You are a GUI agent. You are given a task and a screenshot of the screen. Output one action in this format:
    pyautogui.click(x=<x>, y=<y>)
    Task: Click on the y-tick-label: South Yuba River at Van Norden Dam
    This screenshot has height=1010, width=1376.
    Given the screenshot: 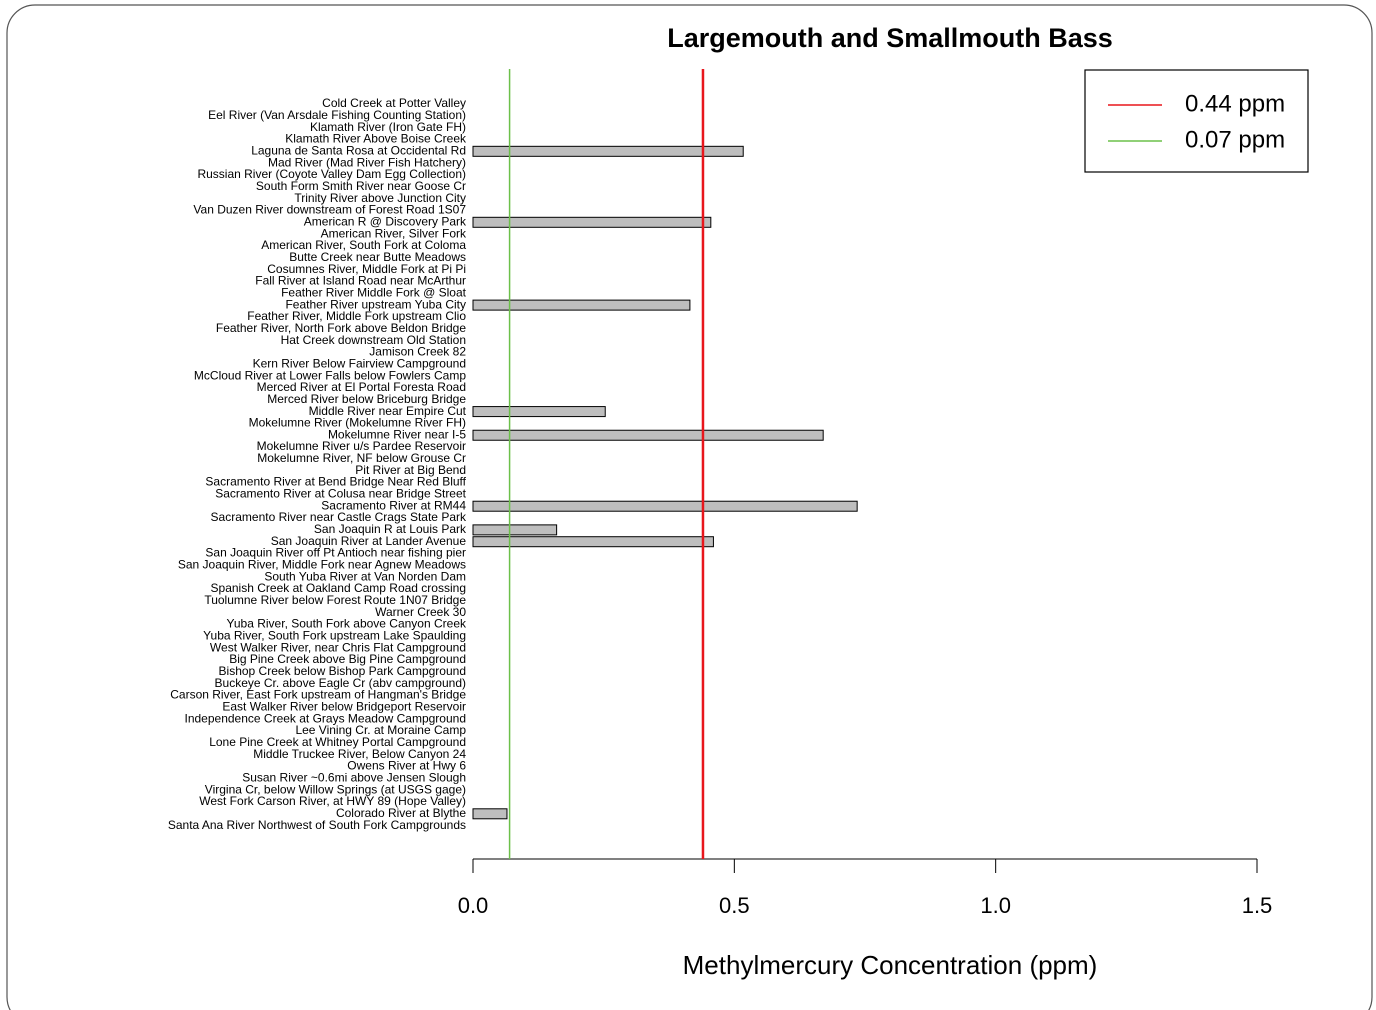 What is the action you would take?
    pyautogui.click(x=365, y=576)
    